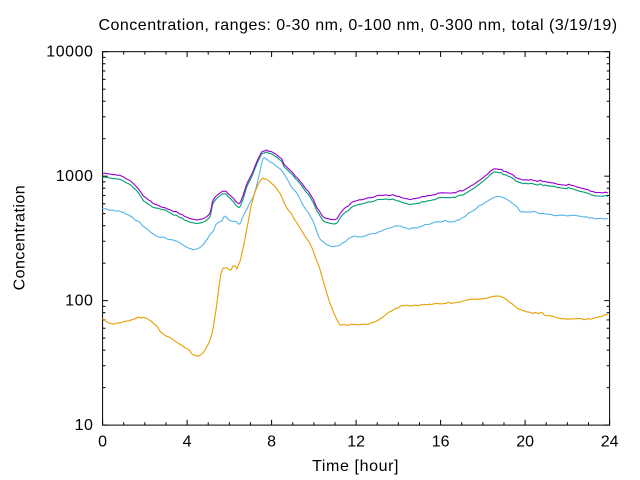  I want to click on svg-text: 4, so click(187, 442).